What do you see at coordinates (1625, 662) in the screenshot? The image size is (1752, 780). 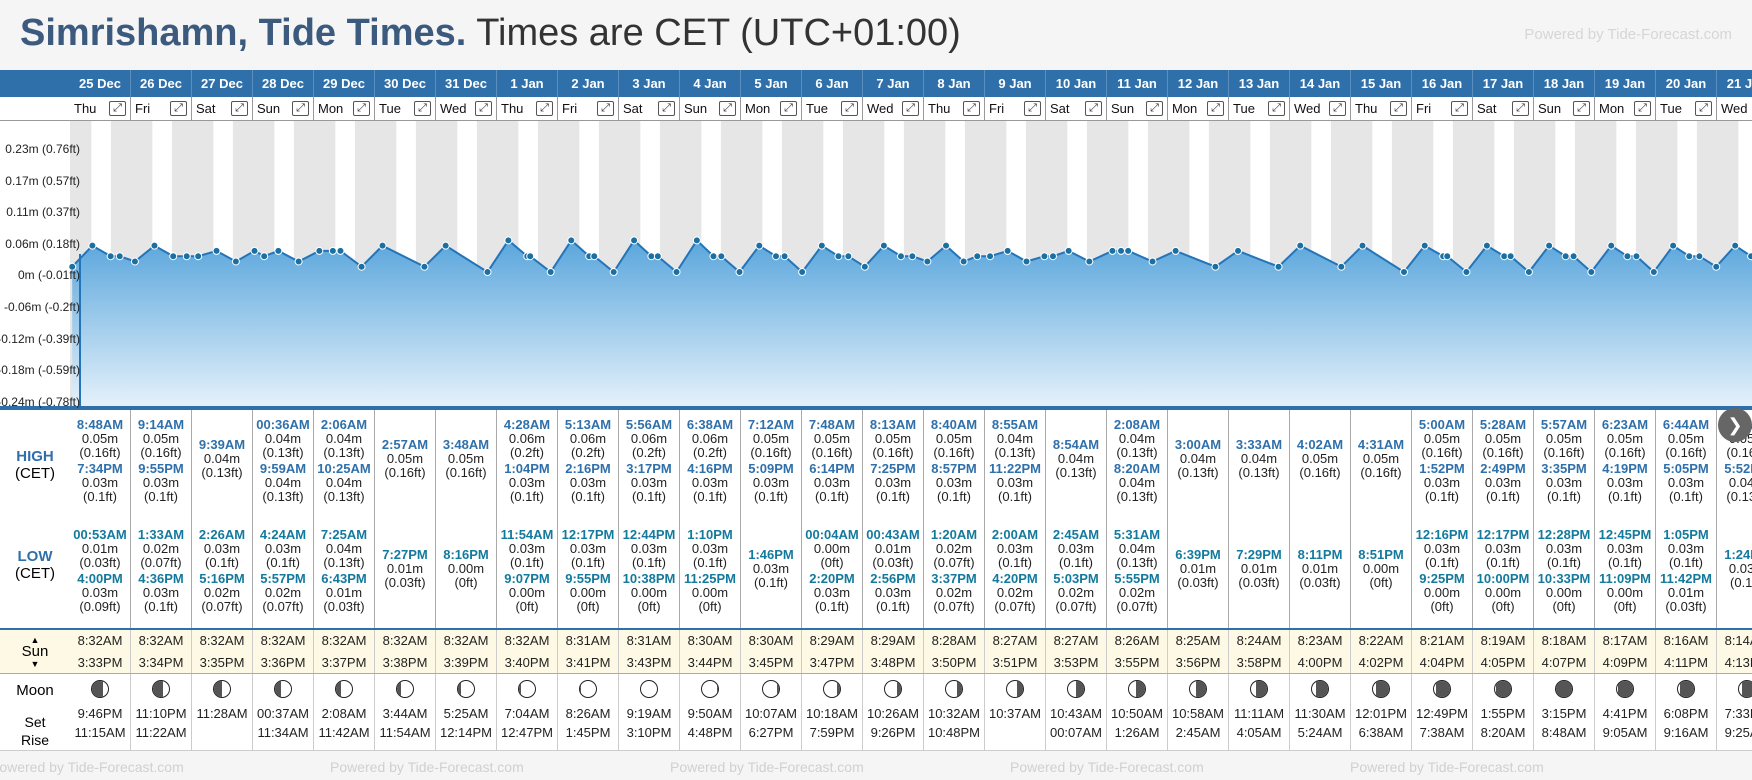 I see `sunset-time: 4:09PM` at bounding box center [1625, 662].